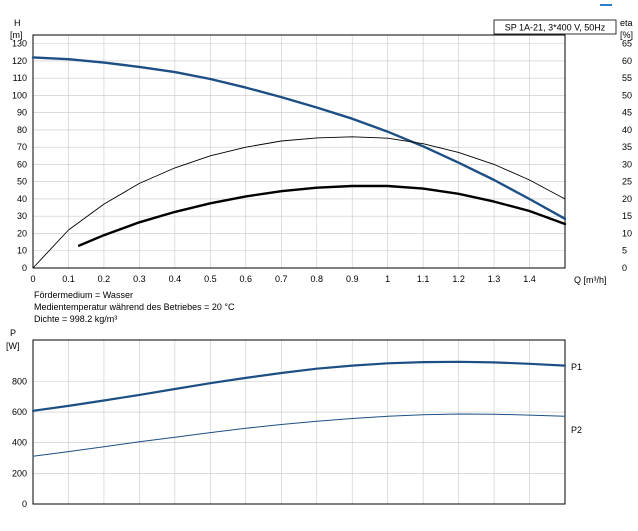 The image size is (638, 531). Describe the element at coordinates (68, 279) in the screenshot. I see `top-xtick-label: 0.1` at that location.